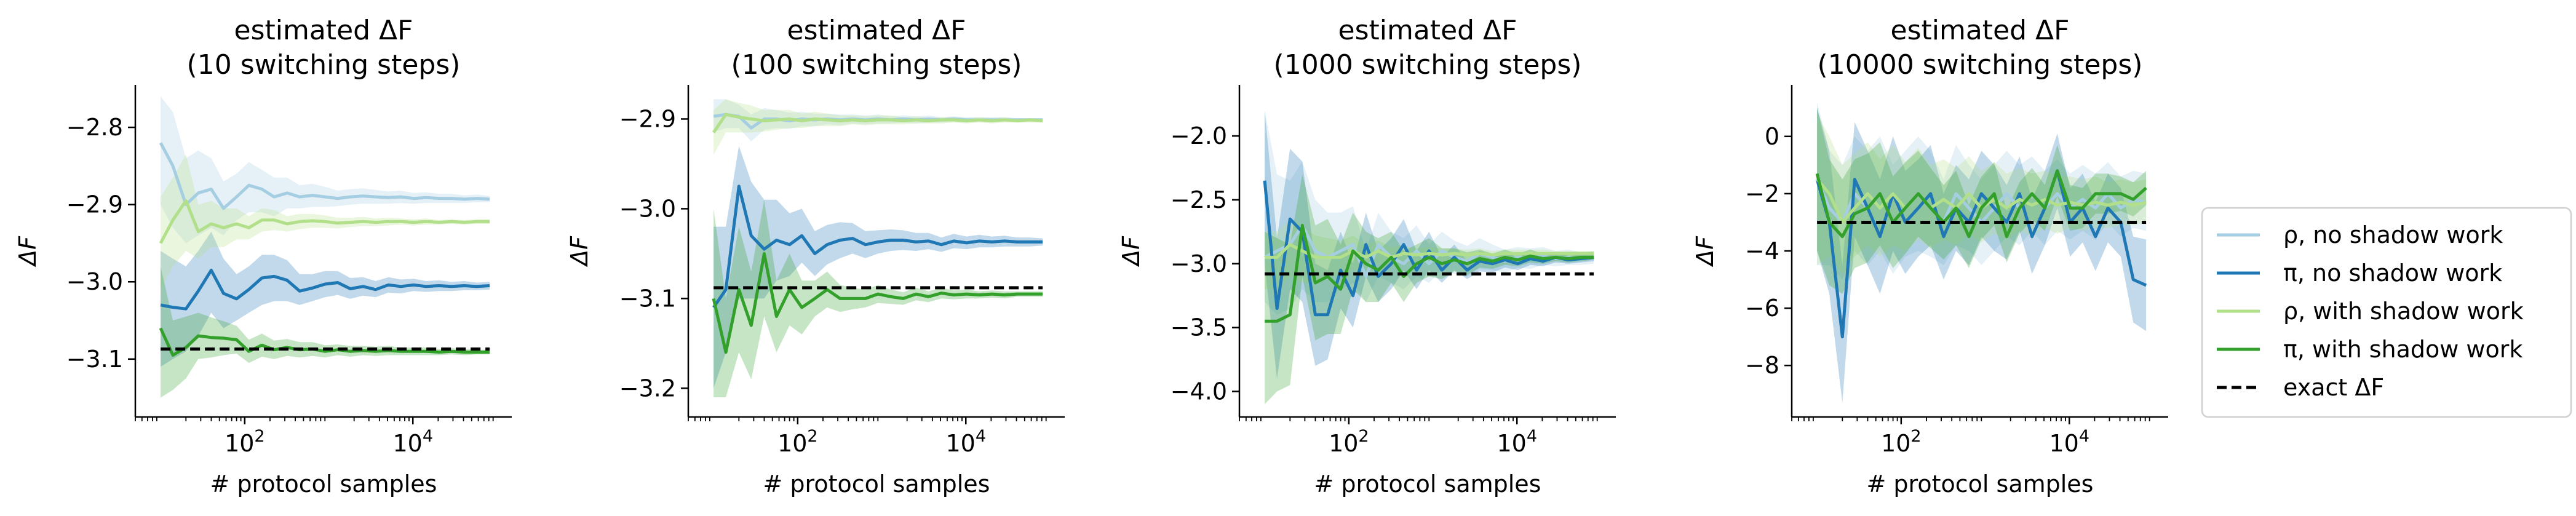 This screenshot has height=516, width=2576. Describe the element at coordinates (94, 127) in the screenshot. I see `y-tick-label: −2.8` at that location.